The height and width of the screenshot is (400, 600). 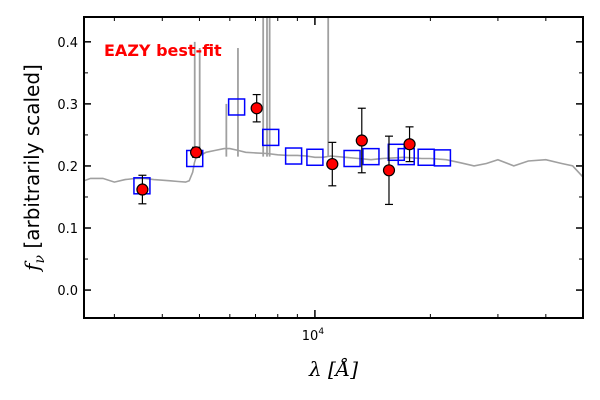 What do you see at coordinates (67, 167) in the screenshot?
I see `y-tick-label: 0.2` at bounding box center [67, 167].